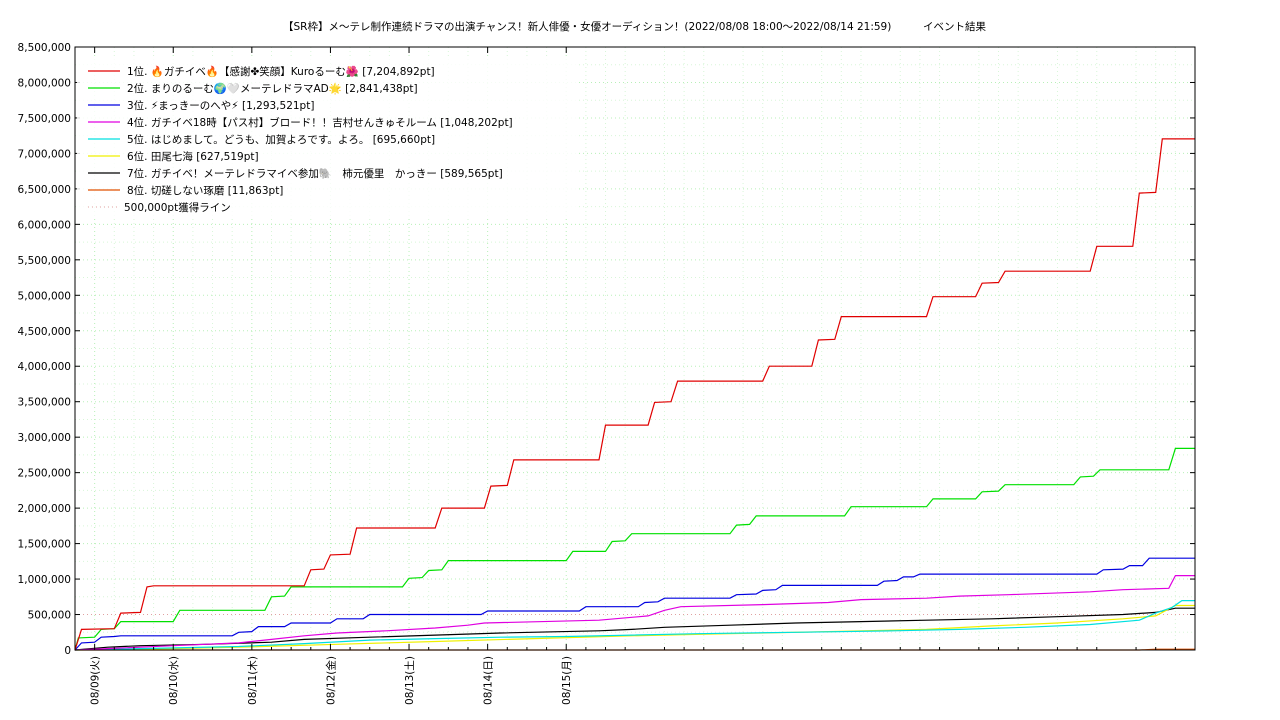 The width and height of the screenshot is (1280, 720). I want to click on y-tick-label: 8,500,000, so click(44, 48).